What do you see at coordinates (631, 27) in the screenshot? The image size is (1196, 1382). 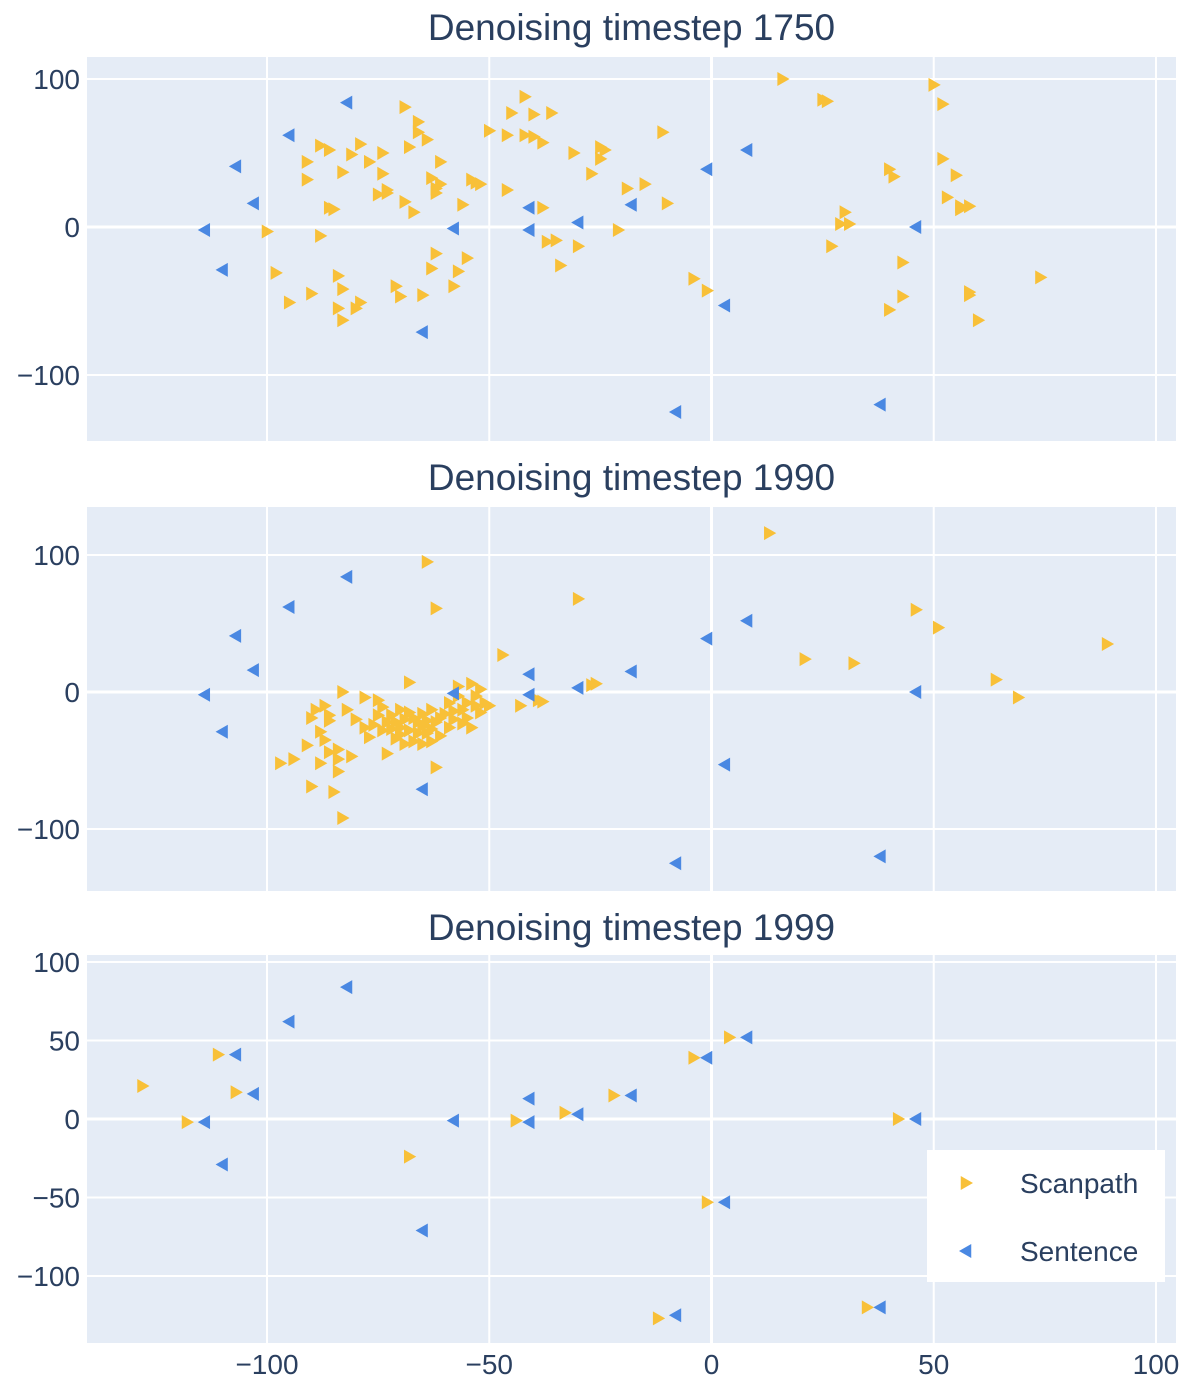 I see `chart-title: Denoising timestep 1750` at bounding box center [631, 27].